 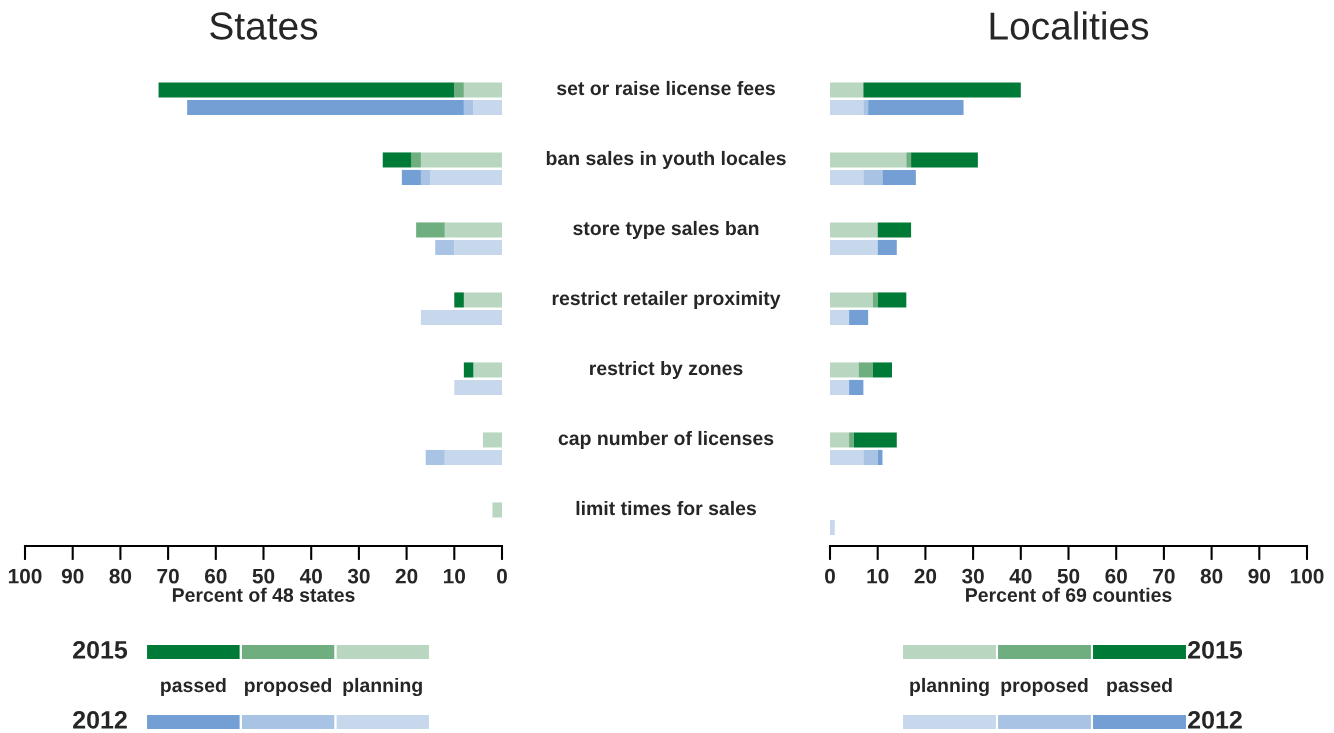 What do you see at coordinates (666, 508) in the screenshot?
I see `y-tick-label: limit times for sales` at bounding box center [666, 508].